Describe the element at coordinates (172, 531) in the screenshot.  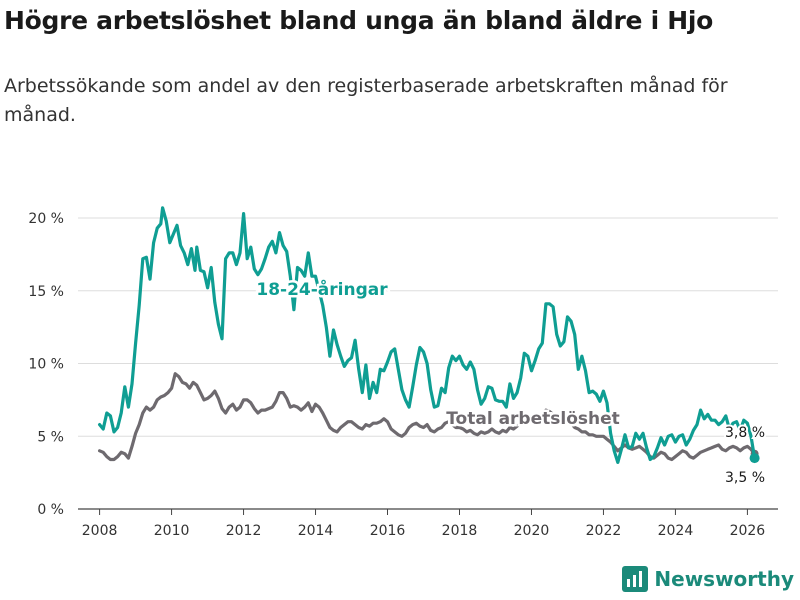
I see `x-tick-label: 2010` at that location.